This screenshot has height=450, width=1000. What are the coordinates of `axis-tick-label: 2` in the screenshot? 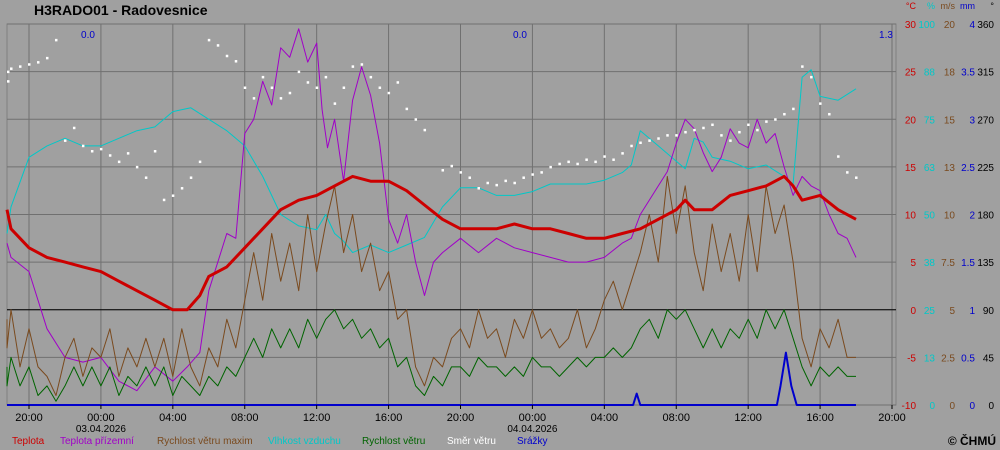 It's located at (972, 216).